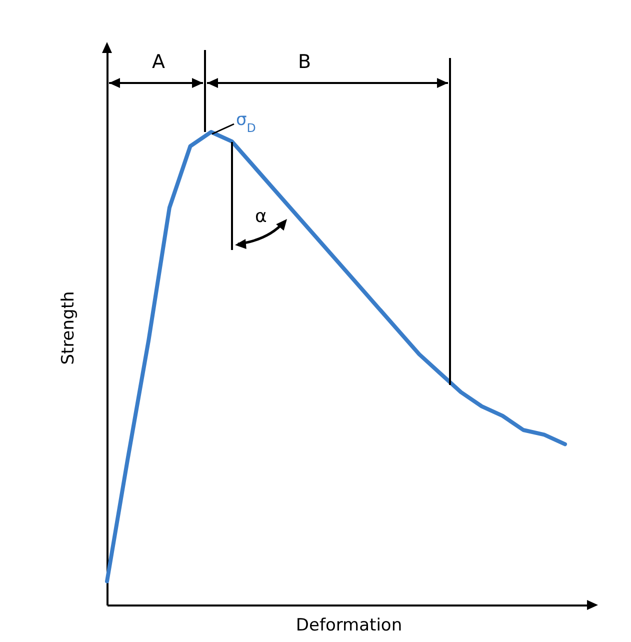 The image size is (631, 642). Describe the element at coordinates (349, 626) in the screenshot. I see `x-axis-title: Deformation` at that location.